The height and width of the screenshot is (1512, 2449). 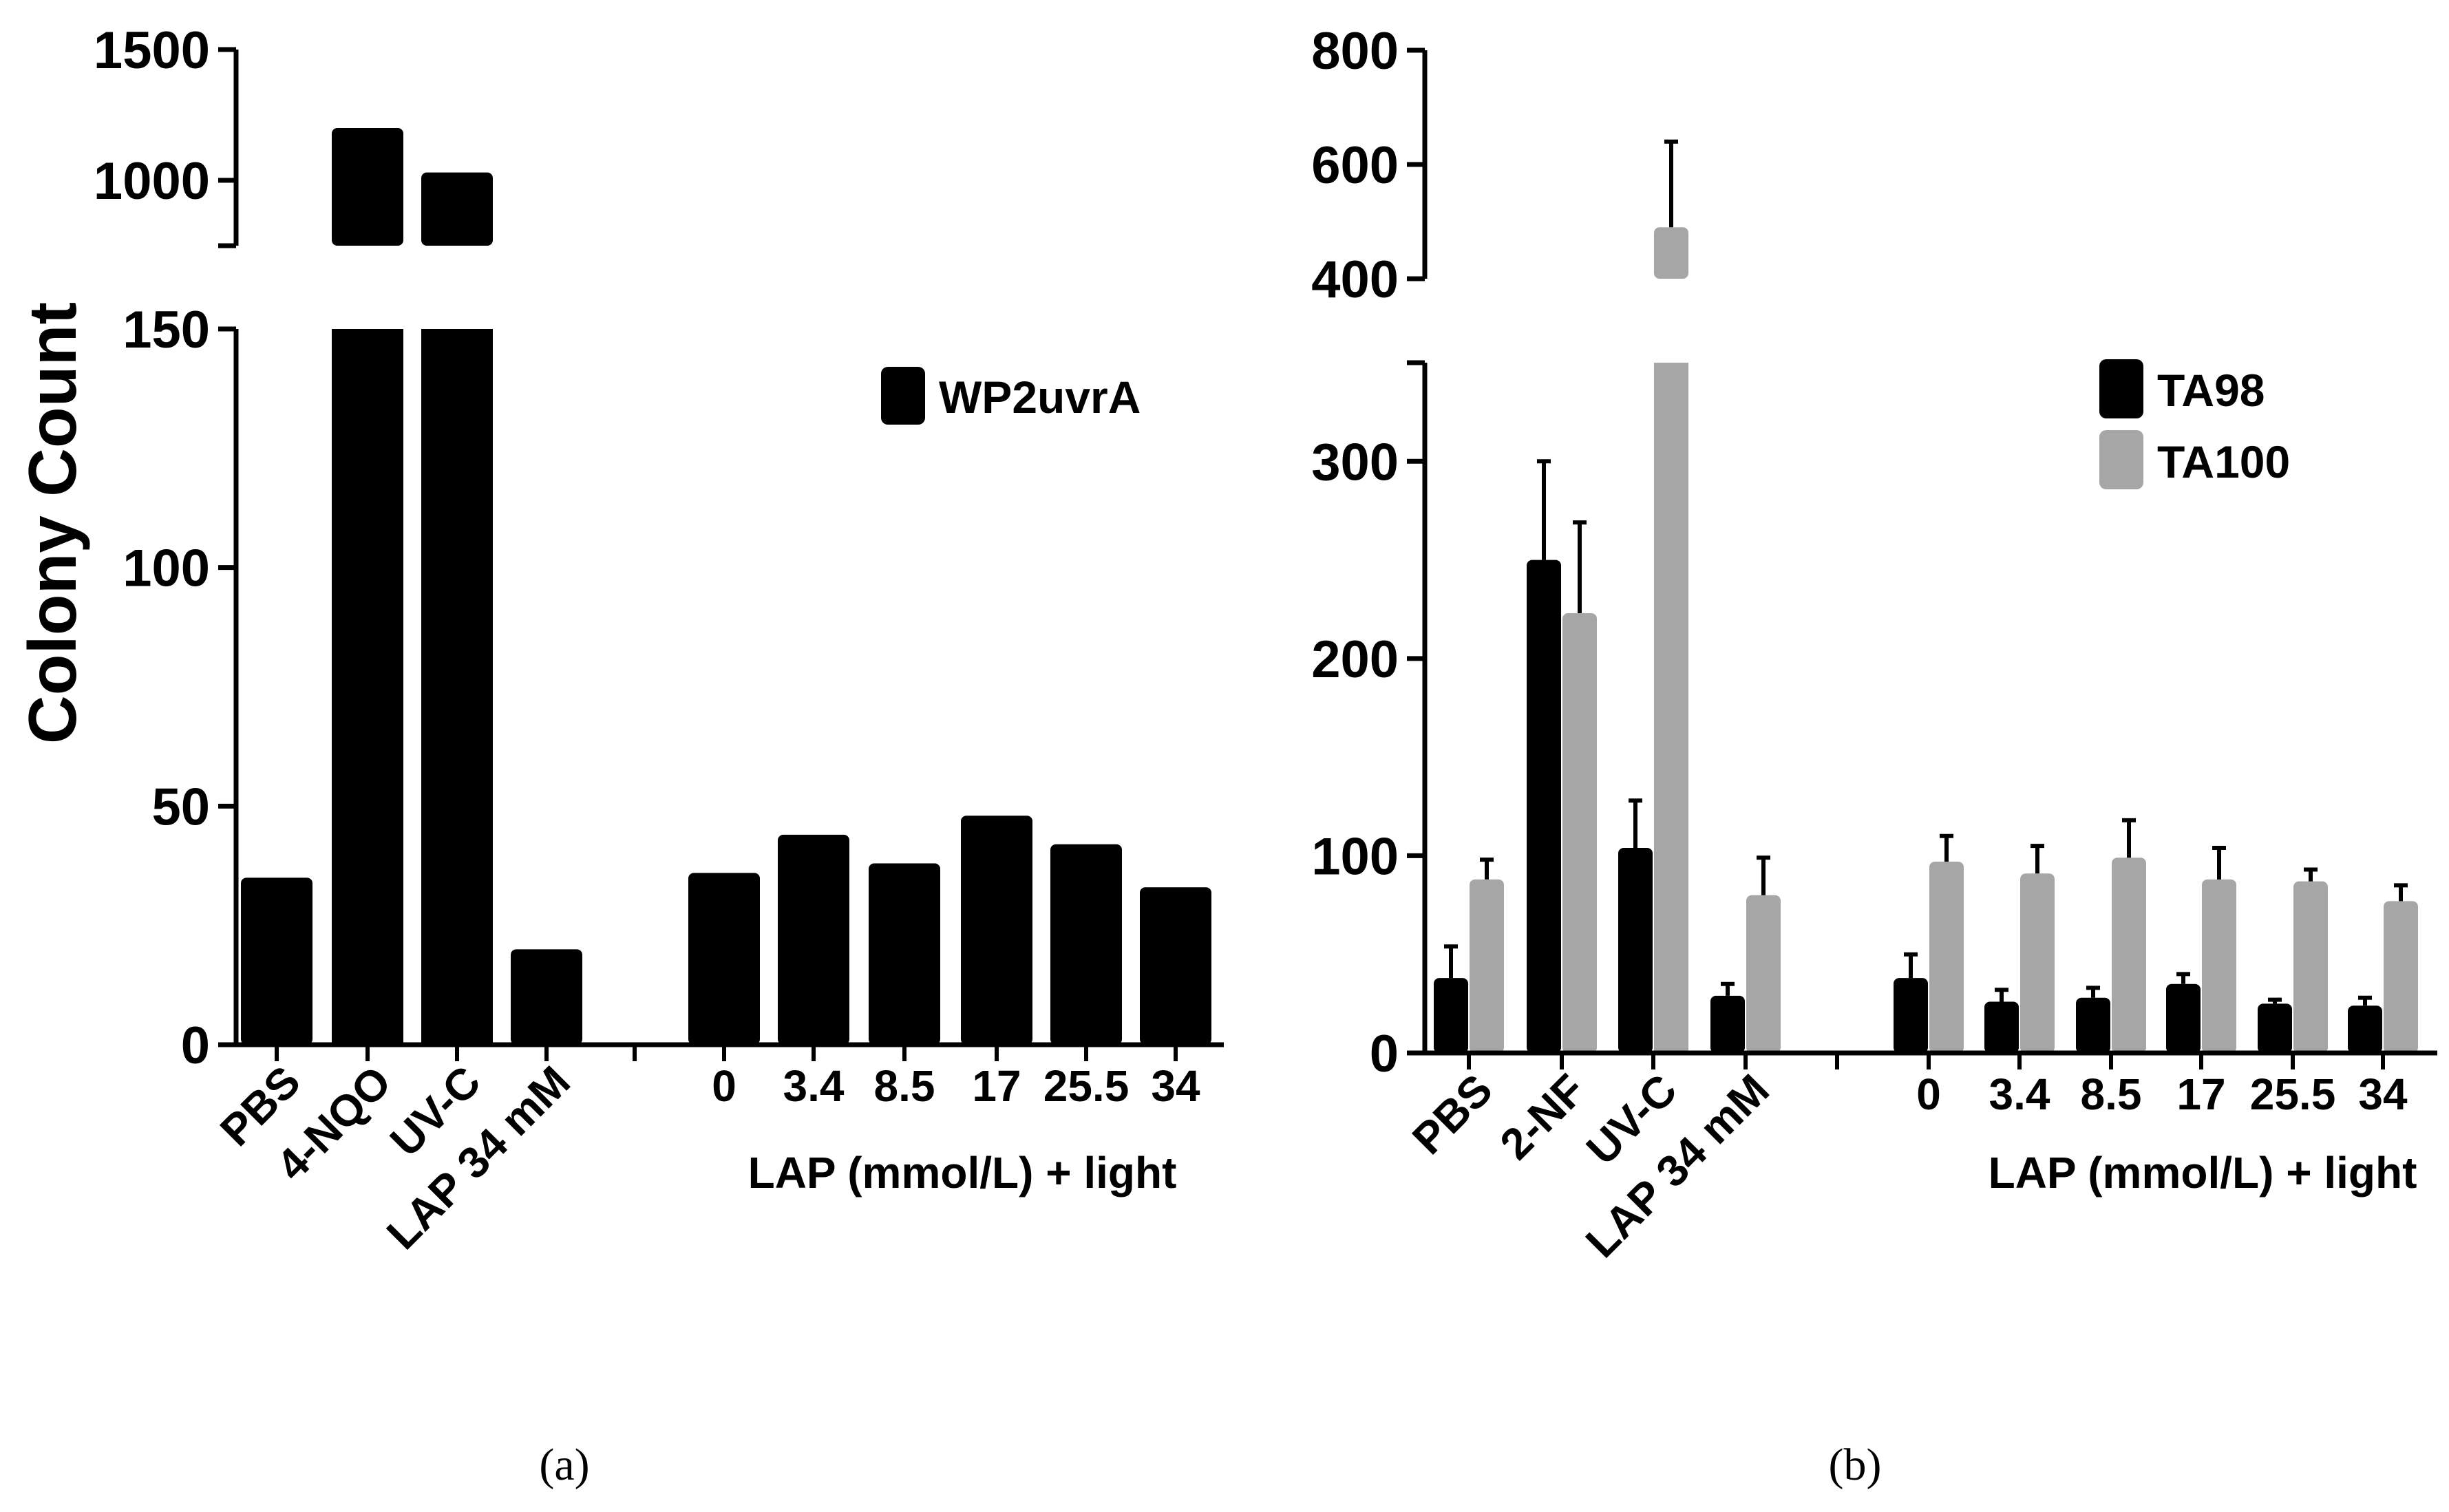 I want to click on panel-label-b: (b), so click(x=1856, y=1465).